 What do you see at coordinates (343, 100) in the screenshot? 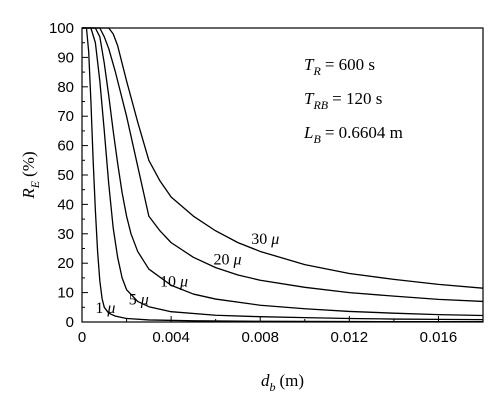
I see `parameter-2: TRB = 120 s` at bounding box center [343, 100].